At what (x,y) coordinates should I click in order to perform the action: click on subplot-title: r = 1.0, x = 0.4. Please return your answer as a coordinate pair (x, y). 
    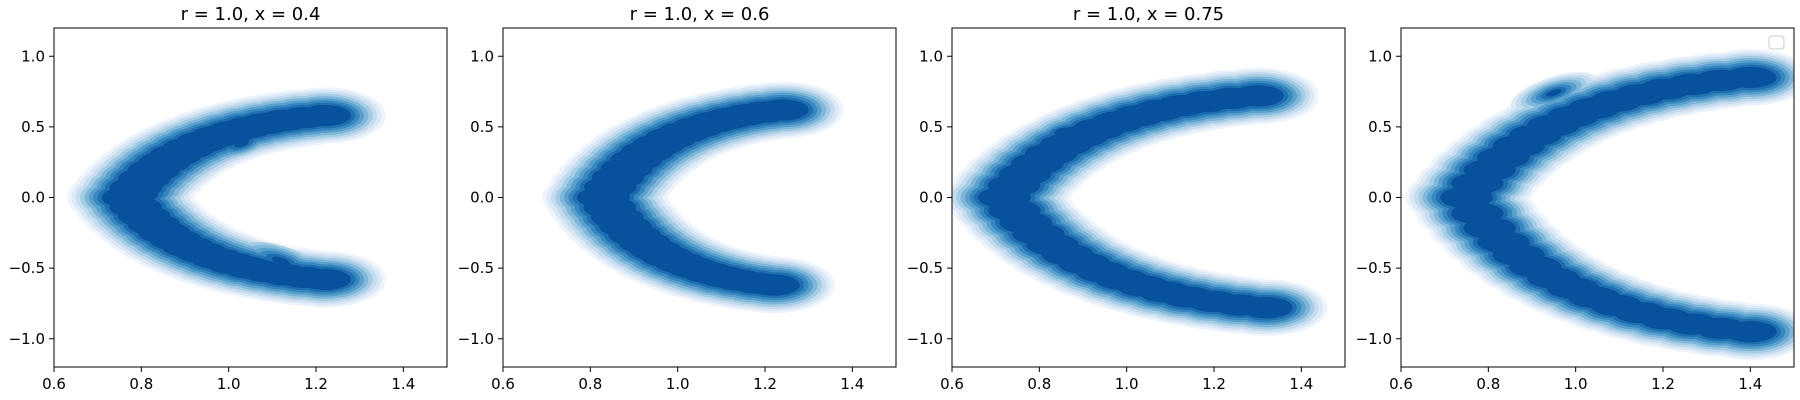
    Looking at the image, I should click on (251, 14).